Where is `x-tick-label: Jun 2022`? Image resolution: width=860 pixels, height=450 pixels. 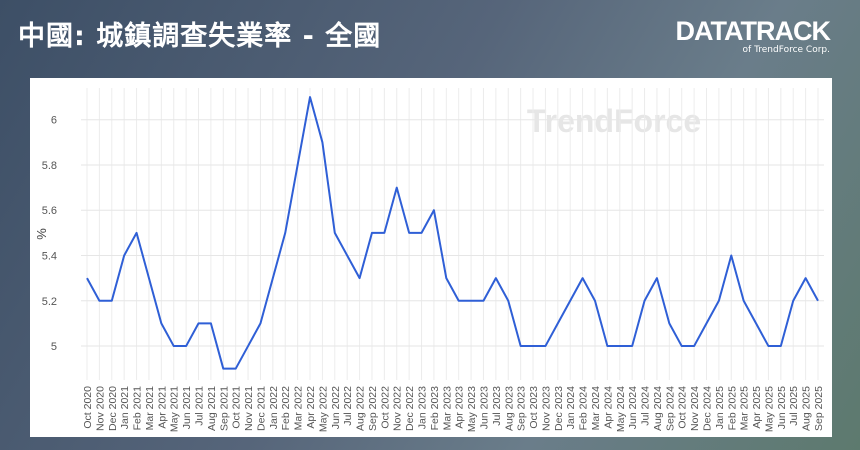
x-tick-label: Jun 2022 is located at coordinates (336, 407).